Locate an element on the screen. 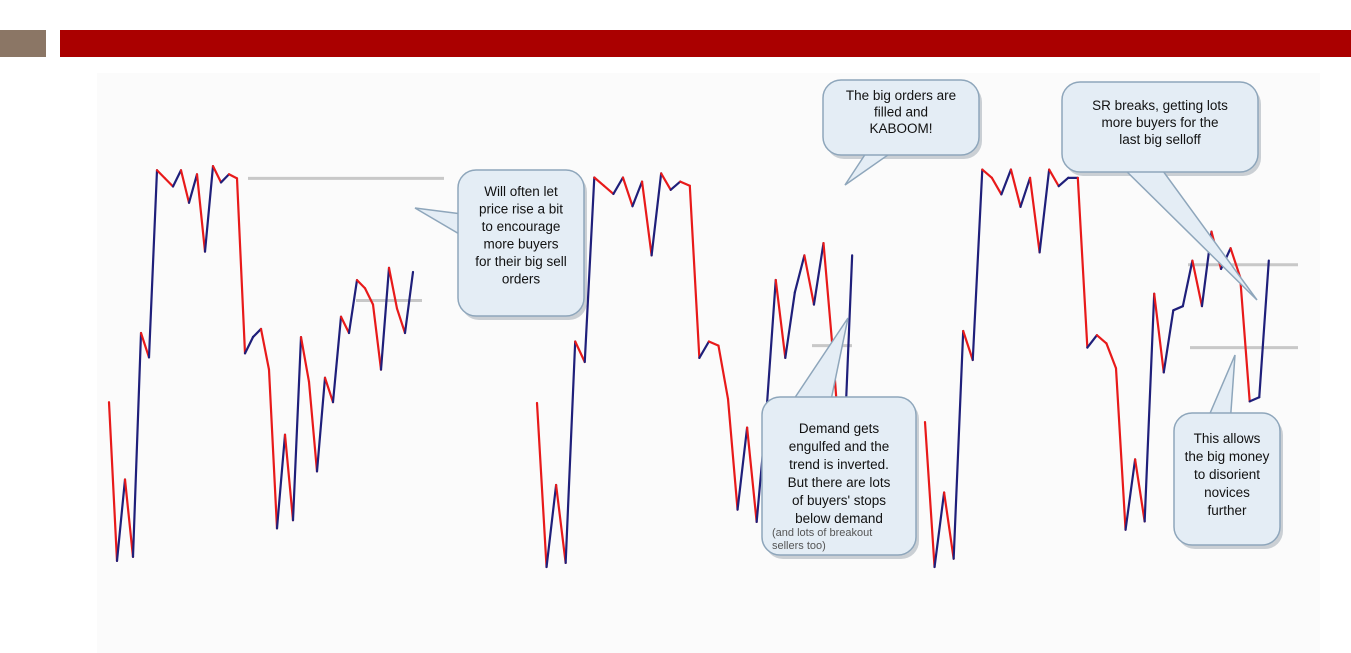 This screenshot has width=1351, height=653. callout-text-line: novices is located at coordinates (1227, 492).